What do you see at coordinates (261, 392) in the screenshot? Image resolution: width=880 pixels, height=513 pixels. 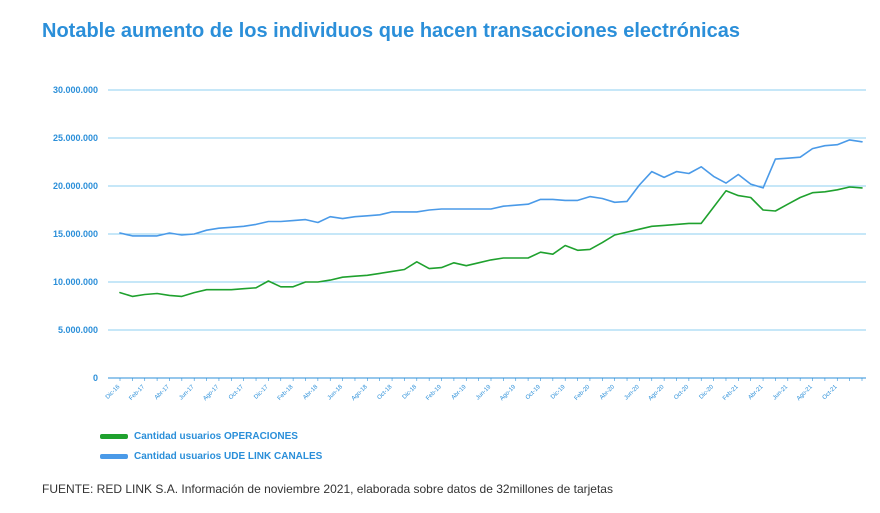 I see `x-tick-label: Dic-17` at bounding box center [261, 392].